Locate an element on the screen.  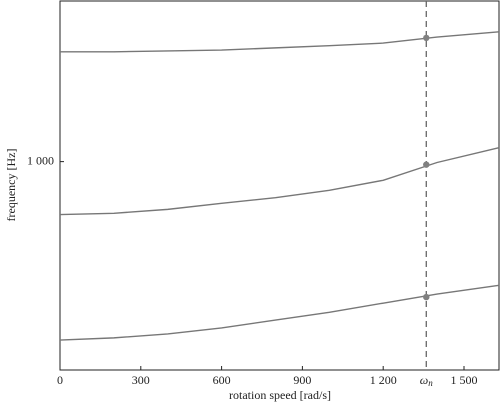
y-axis-label: frequency [Hz] is located at coordinates (11, 185).